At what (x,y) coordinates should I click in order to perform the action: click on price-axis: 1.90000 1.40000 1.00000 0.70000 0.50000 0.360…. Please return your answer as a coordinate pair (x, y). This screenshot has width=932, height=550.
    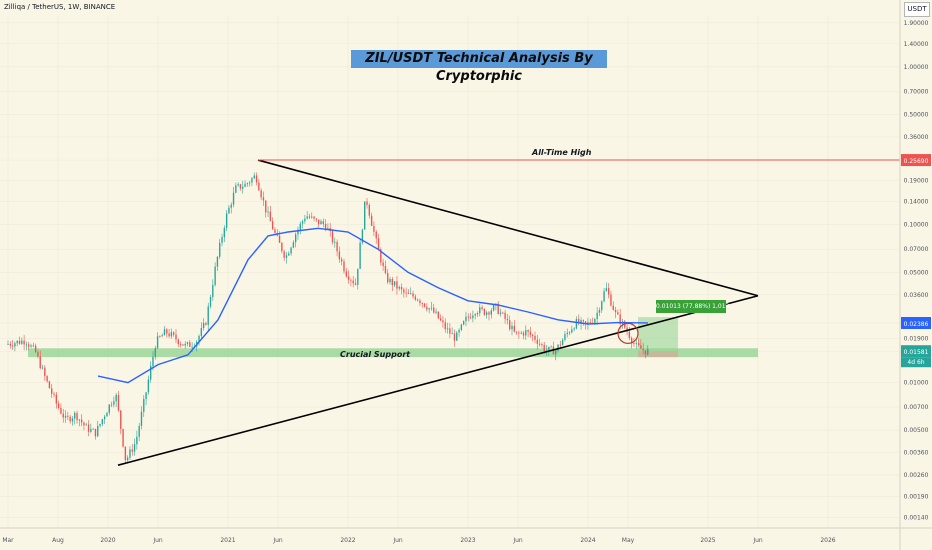
    Looking at the image, I should click on (915, 275).